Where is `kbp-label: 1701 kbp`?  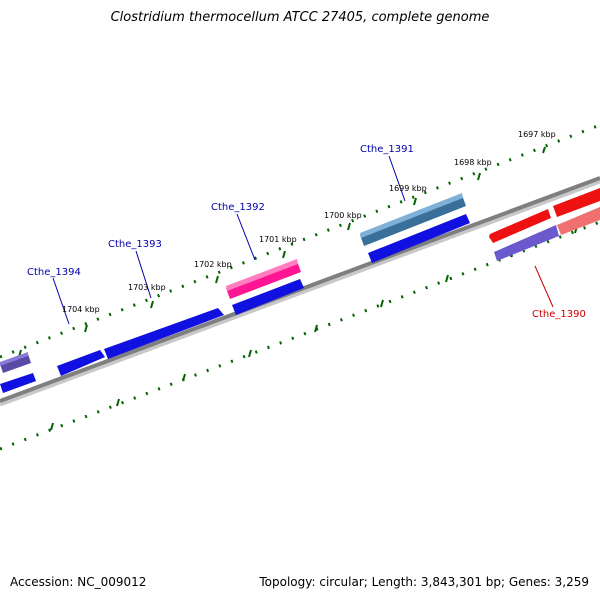
kbp-label: 1701 kbp is located at coordinates (278, 239).